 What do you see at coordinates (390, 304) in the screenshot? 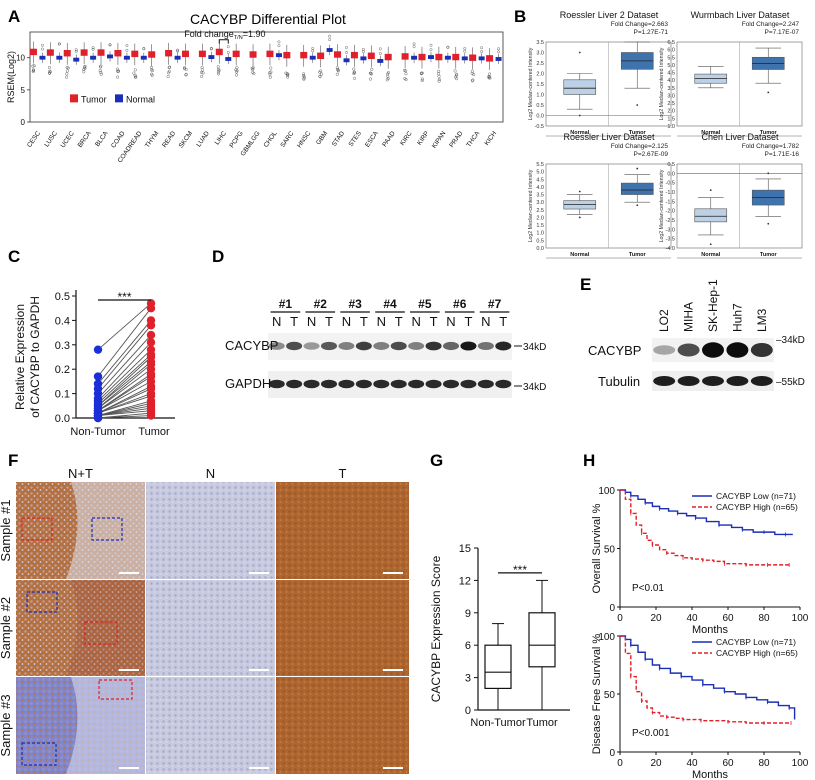
I see `sample-label: #4` at bounding box center [390, 304].